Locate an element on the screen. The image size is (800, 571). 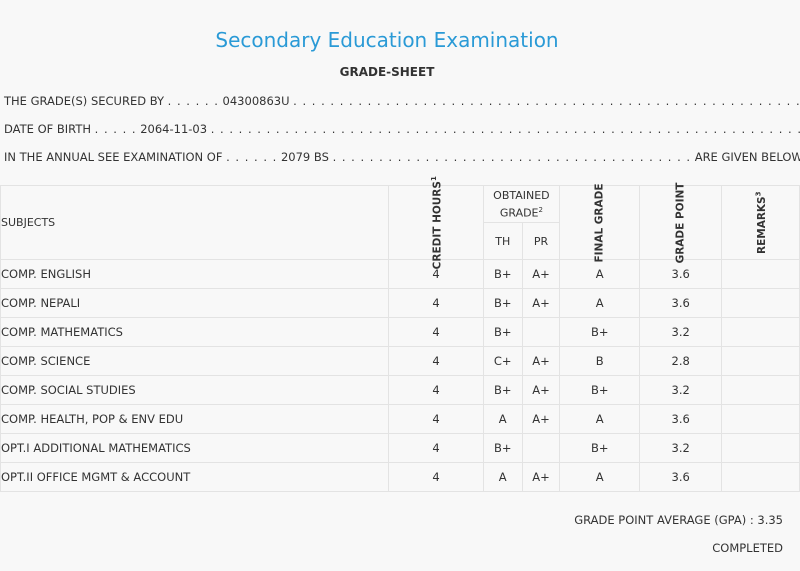
subject-cell: OPT.II OFFICE MGMT & ACCOUNT is located at coordinates (195, 477).